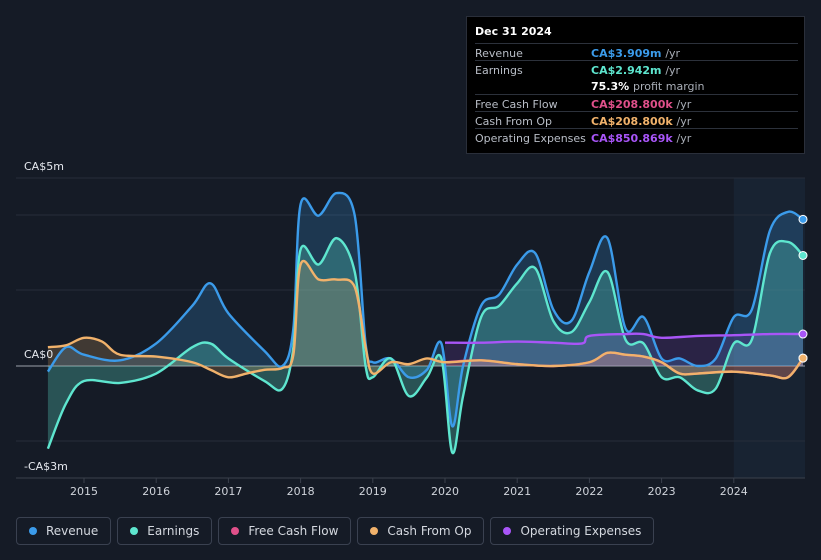 This screenshot has width=821, height=560. I want to click on operating-expenses-end-marker, so click(803, 334).